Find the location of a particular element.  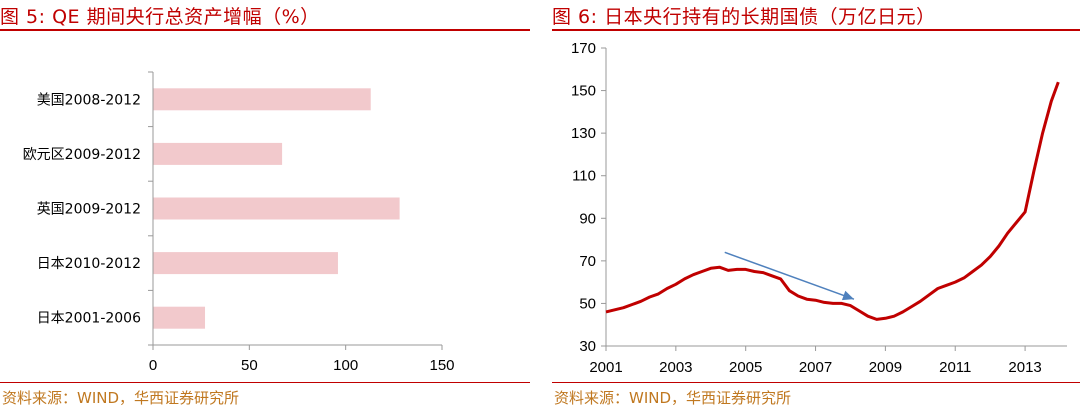

x-tick-label: 2007 is located at coordinates (815, 367).